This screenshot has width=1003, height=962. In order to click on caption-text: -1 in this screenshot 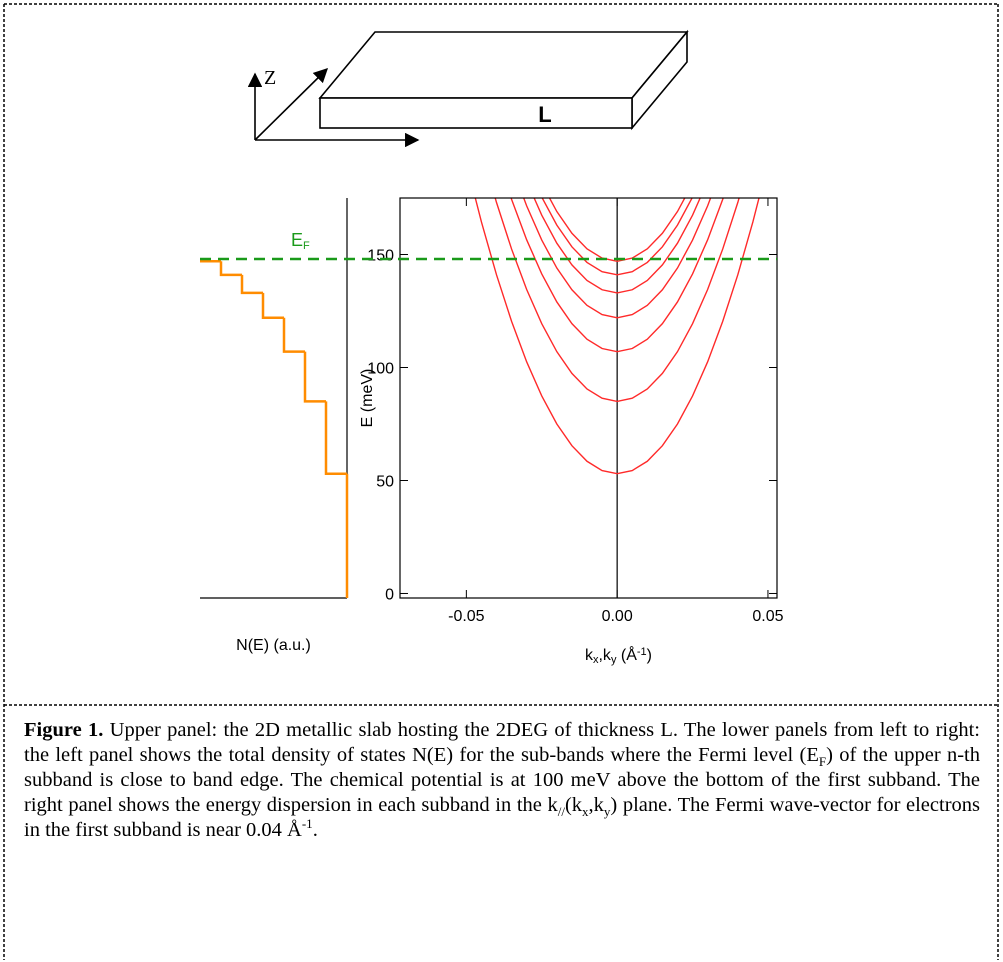, I will do `click(307, 824)`.